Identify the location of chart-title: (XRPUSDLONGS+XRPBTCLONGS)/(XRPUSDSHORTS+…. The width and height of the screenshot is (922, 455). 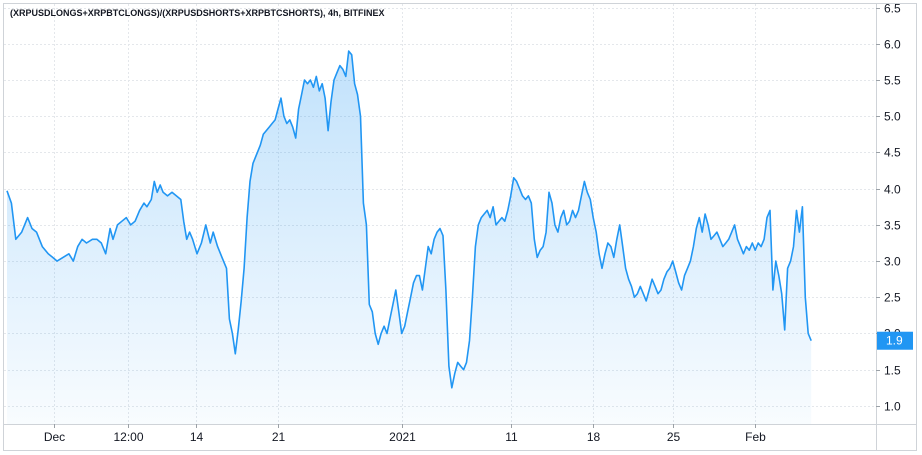
(197, 13).